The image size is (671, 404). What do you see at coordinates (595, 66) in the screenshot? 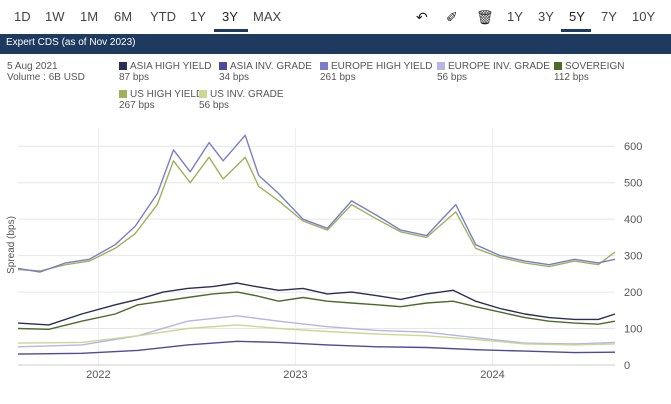
I see `legend-label: SOVEREIGN` at bounding box center [595, 66].